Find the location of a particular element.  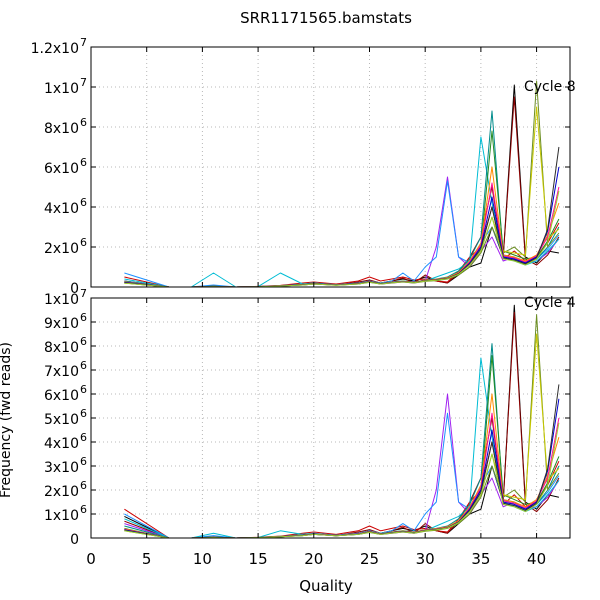

x-tick-label: 25 is located at coordinates (369, 559).